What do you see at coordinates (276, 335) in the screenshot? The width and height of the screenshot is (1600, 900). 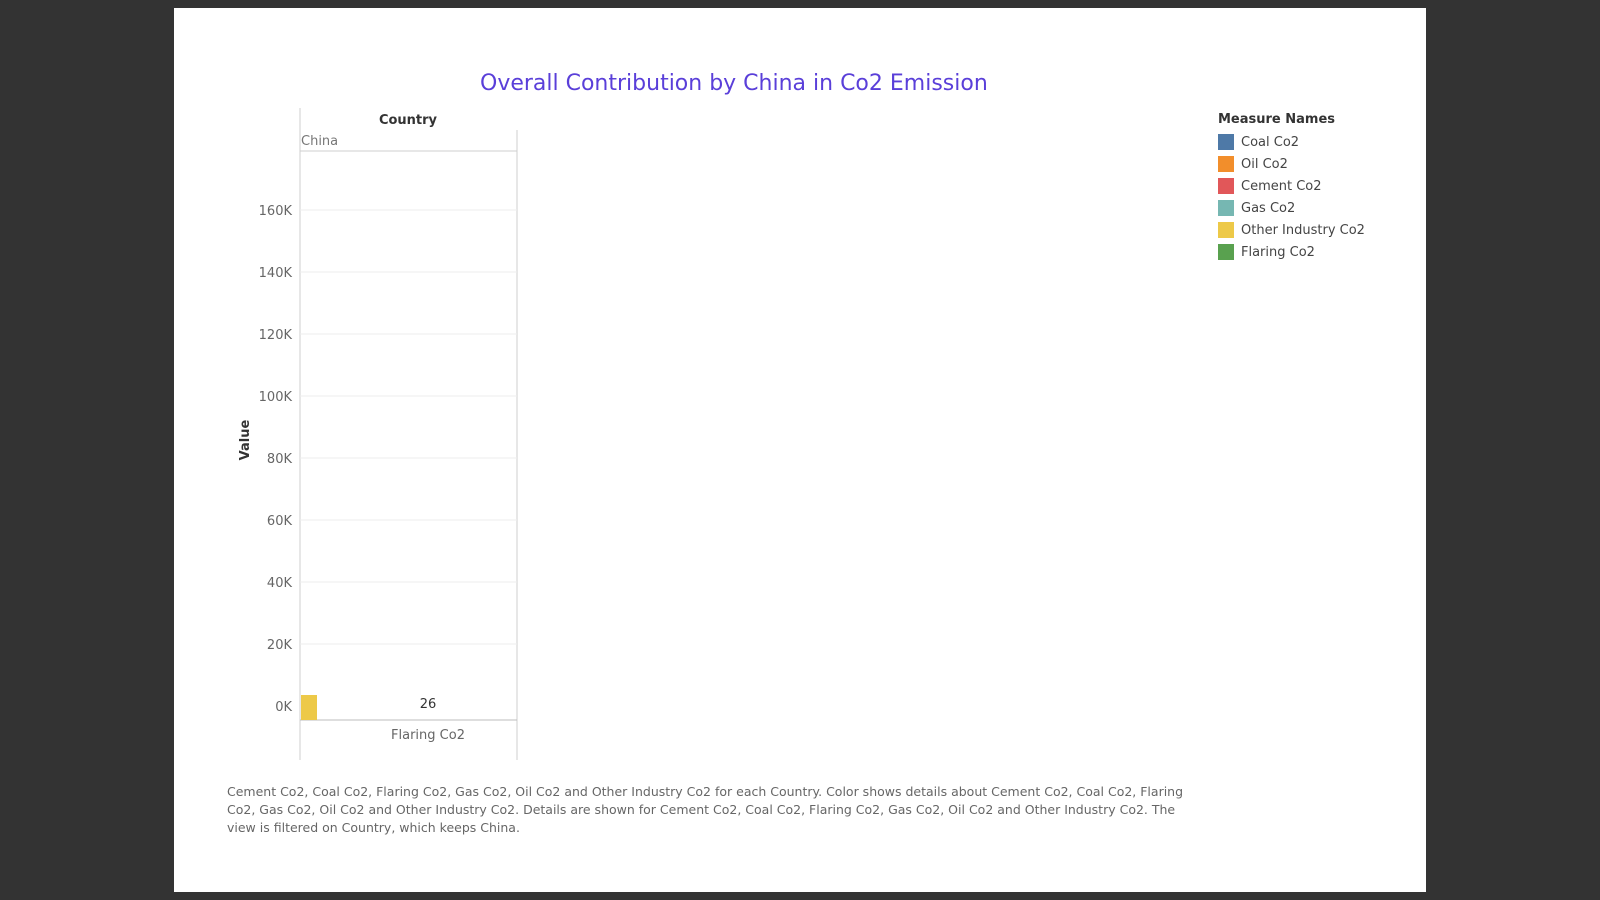 I see `y-tick-label: 120K` at bounding box center [276, 335].